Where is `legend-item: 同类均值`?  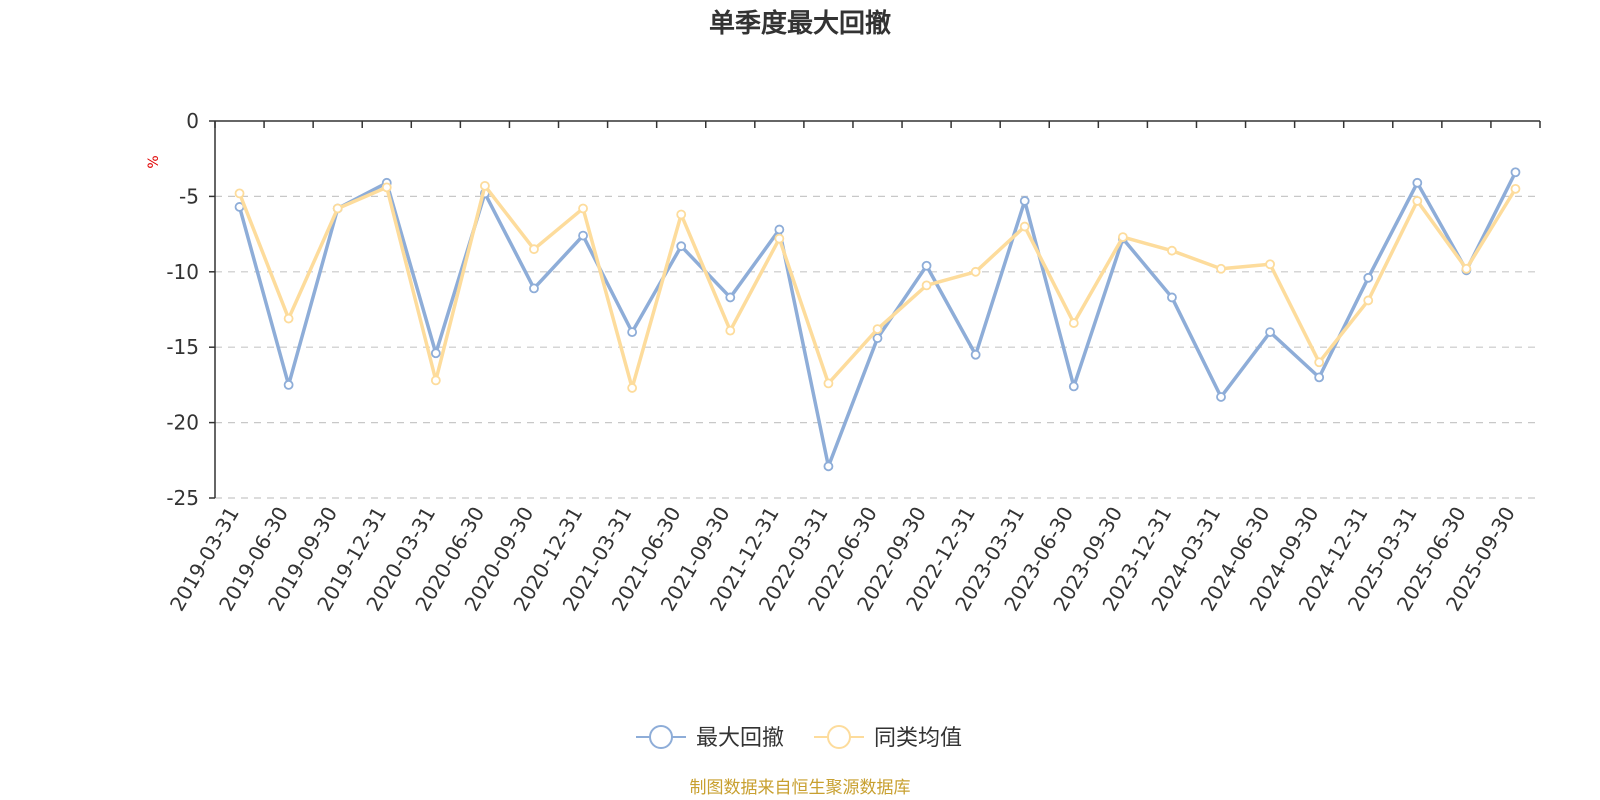 legend-item: 同类均值 is located at coordinates (888, 738).